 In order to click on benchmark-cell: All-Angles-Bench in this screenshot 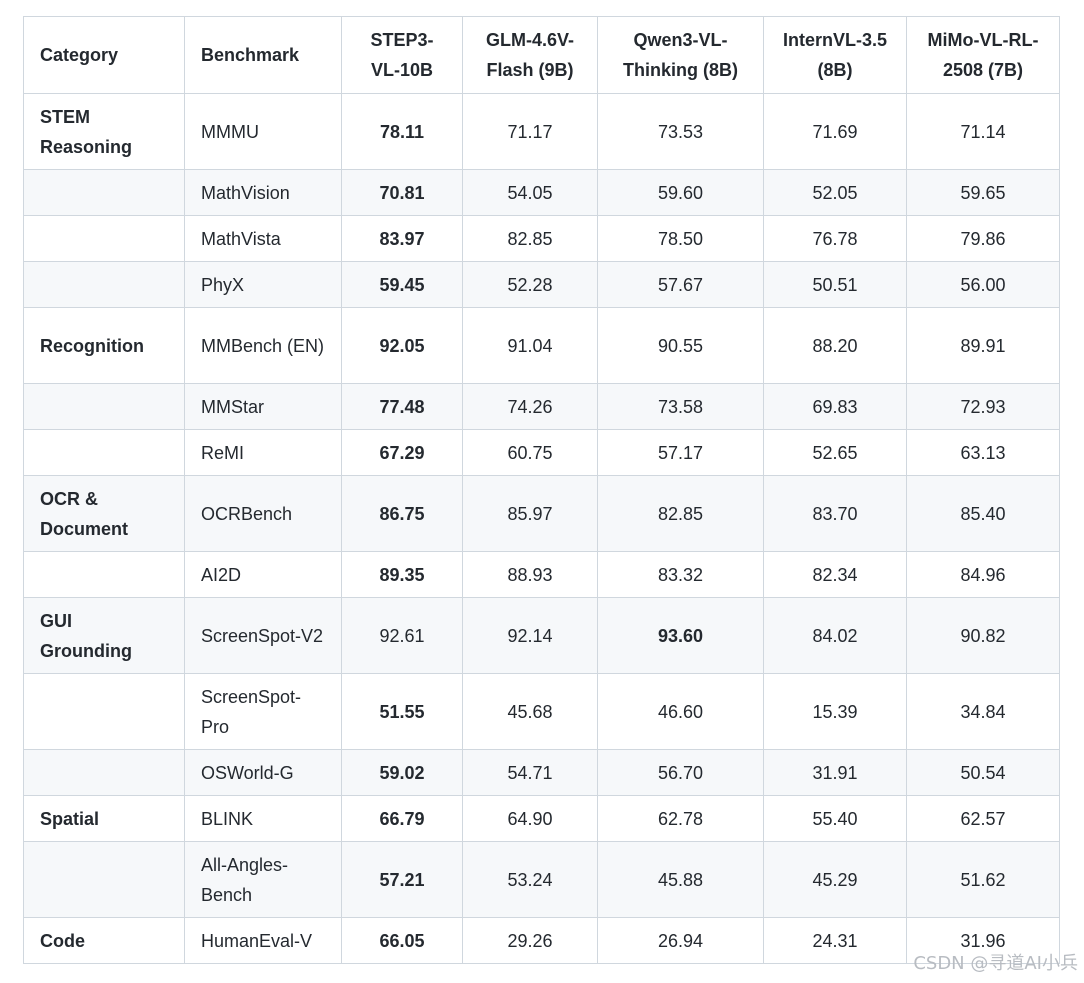, I will do `click(263, 879)`.